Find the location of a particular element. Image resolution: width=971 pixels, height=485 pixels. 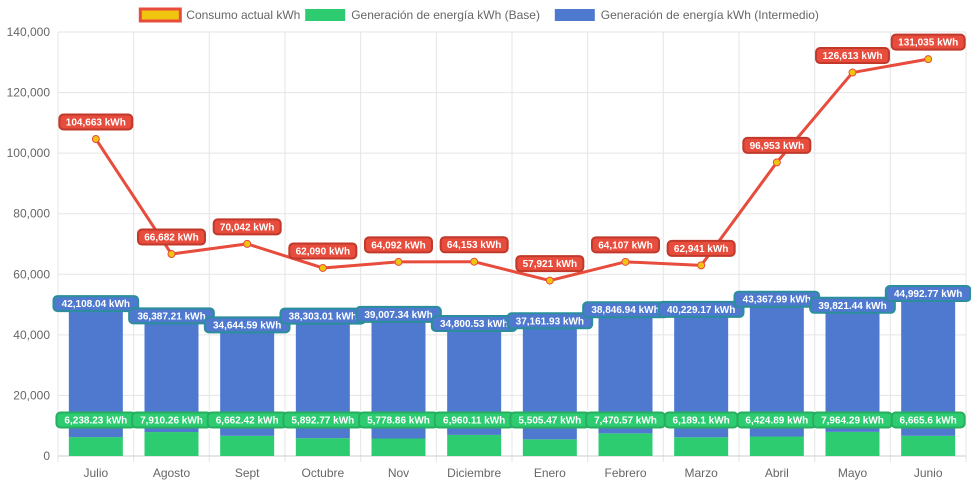

bar-base-label: 5,505.47 kWh is located at coordinates (549, 421).